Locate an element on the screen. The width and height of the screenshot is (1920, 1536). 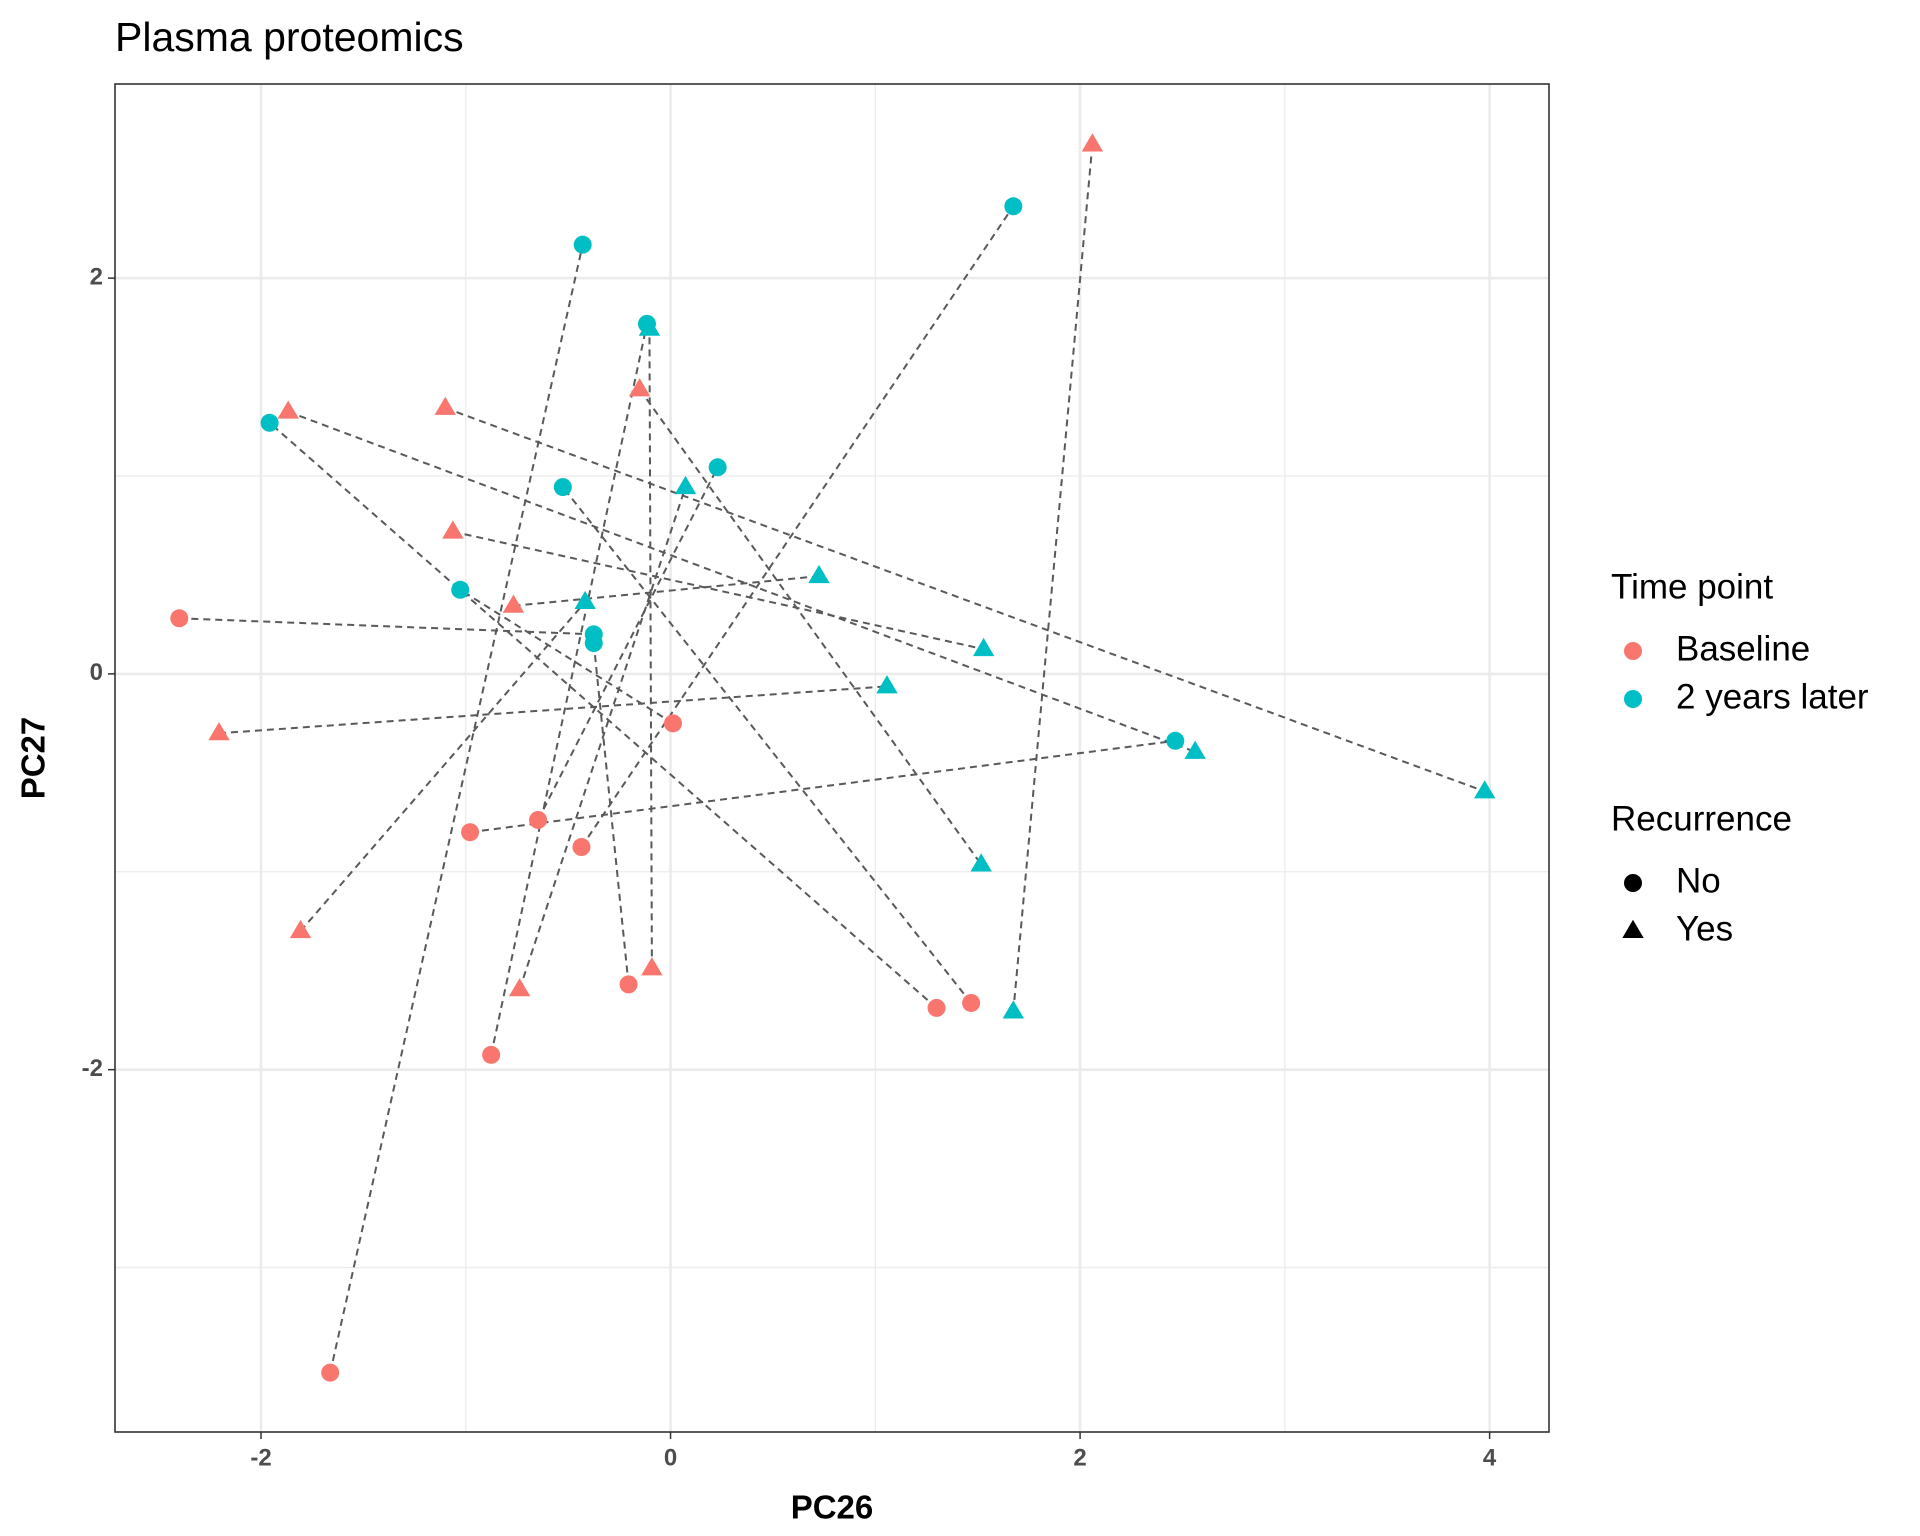
legend-label: No is located at coordinates (1698, 880).